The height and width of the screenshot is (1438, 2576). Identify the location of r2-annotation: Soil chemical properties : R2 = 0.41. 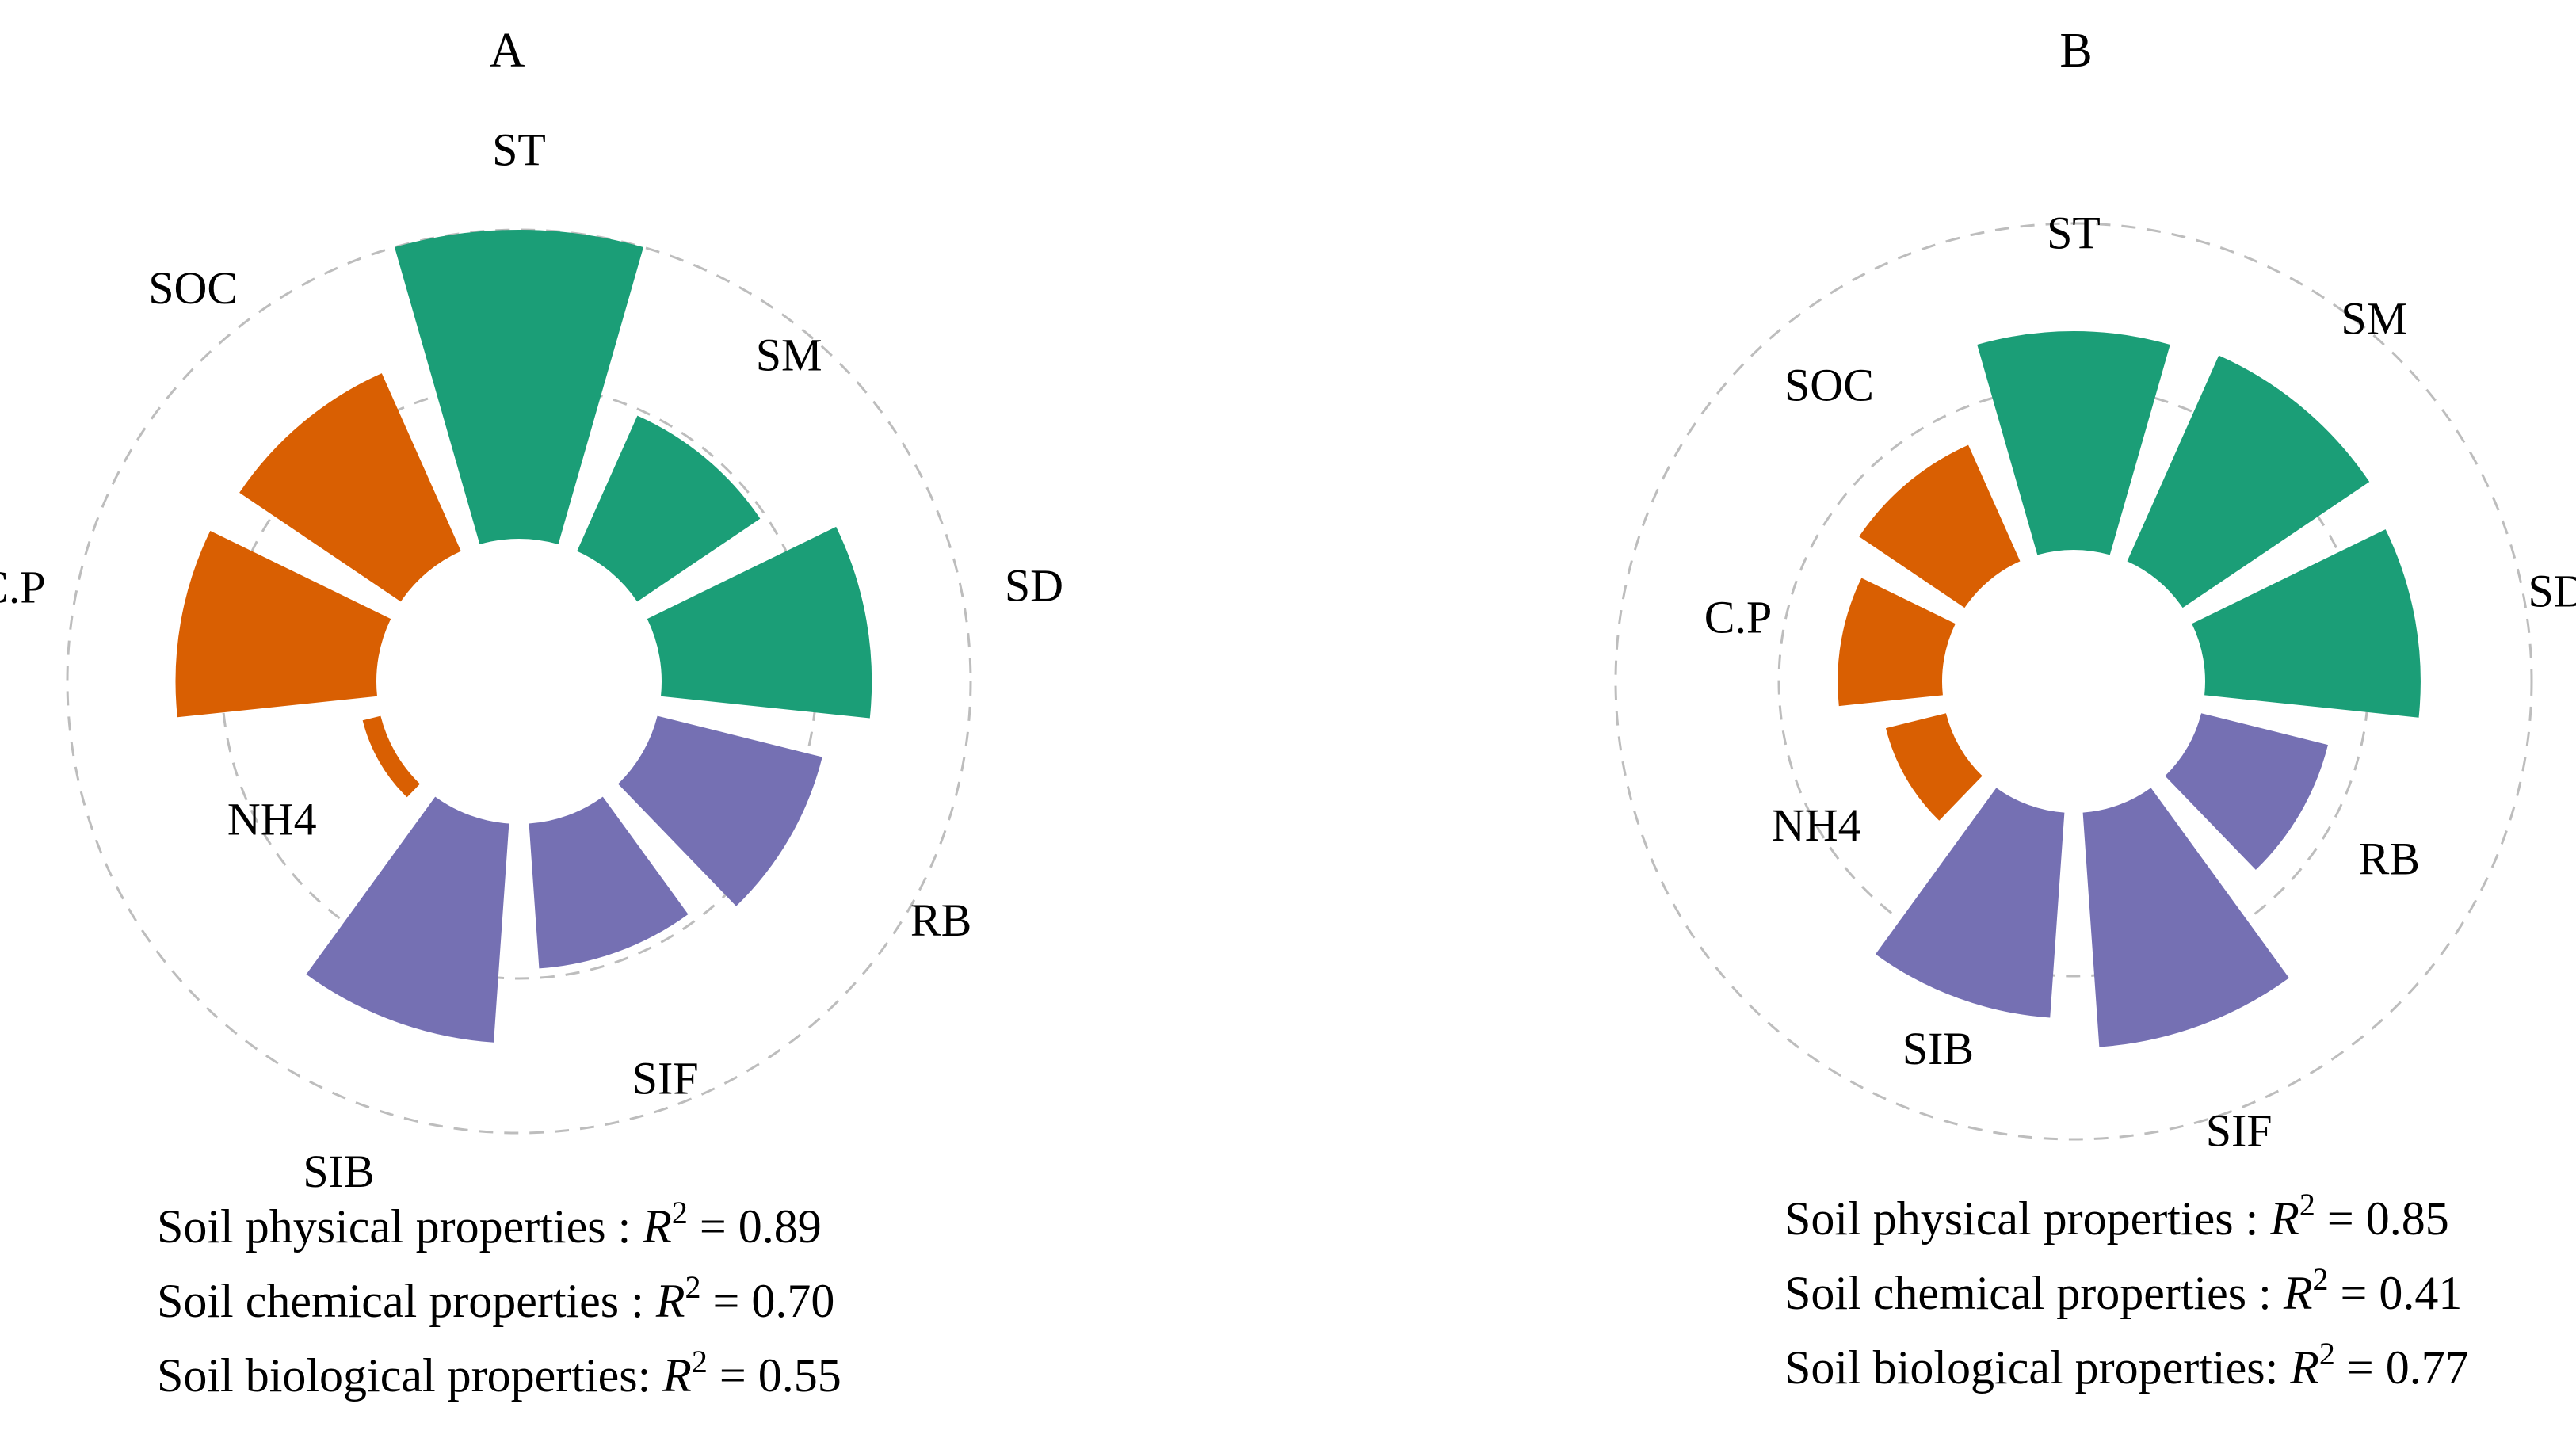
(2123, 1290).